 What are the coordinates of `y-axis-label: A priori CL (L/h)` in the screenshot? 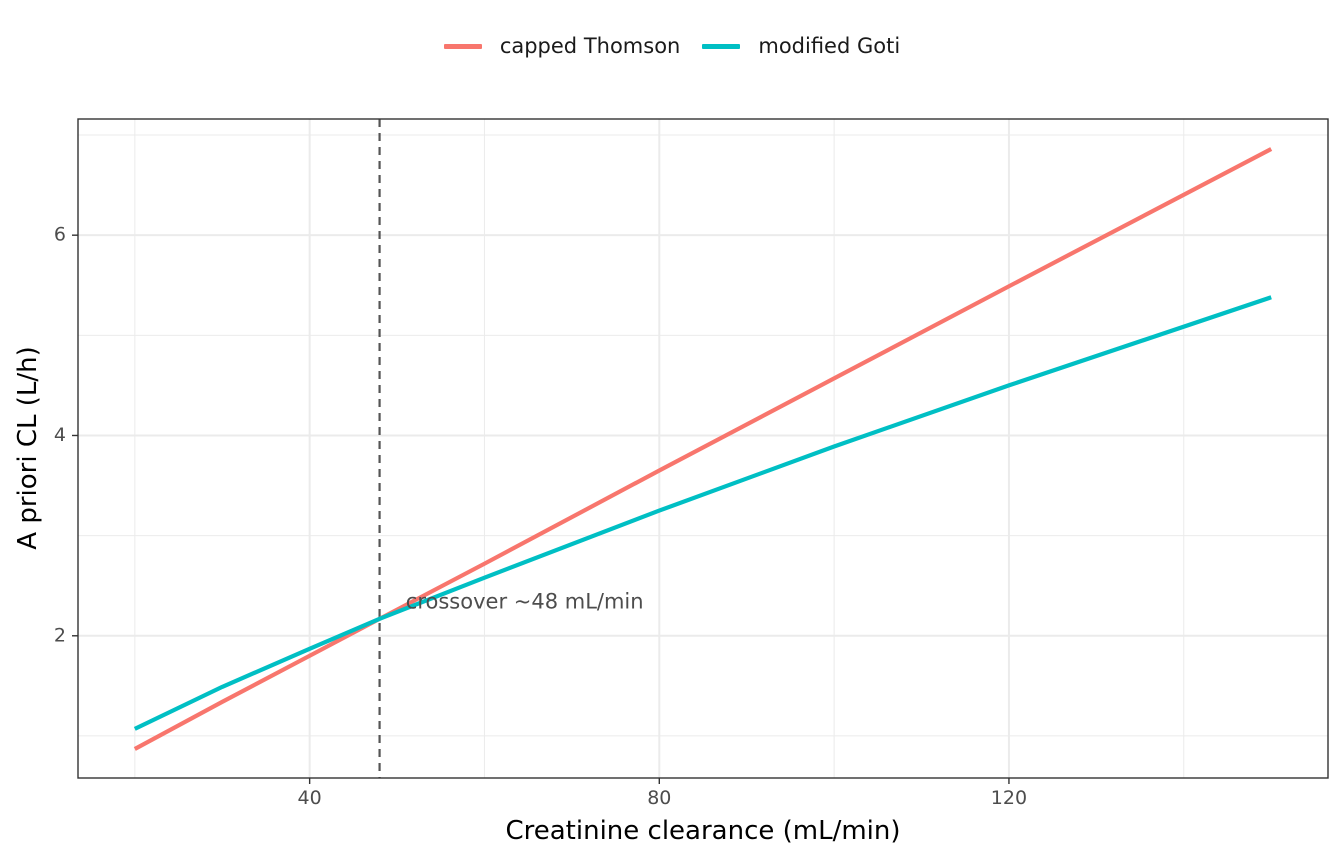 It's located at (28, 448).